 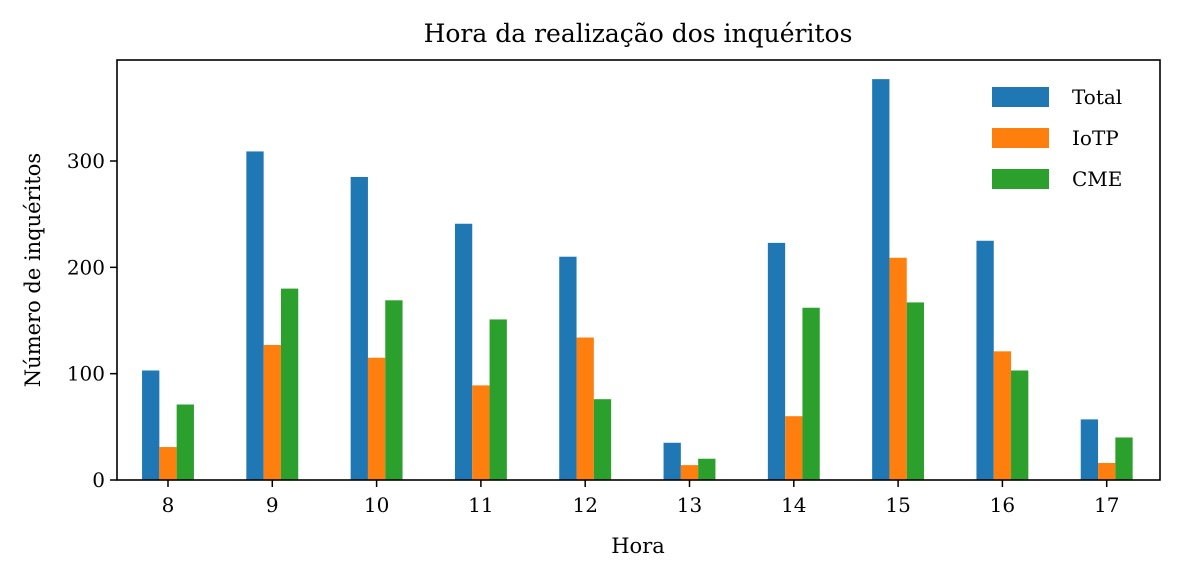 I want to click on x-tick-label: 13, so click(x=689, y=505).